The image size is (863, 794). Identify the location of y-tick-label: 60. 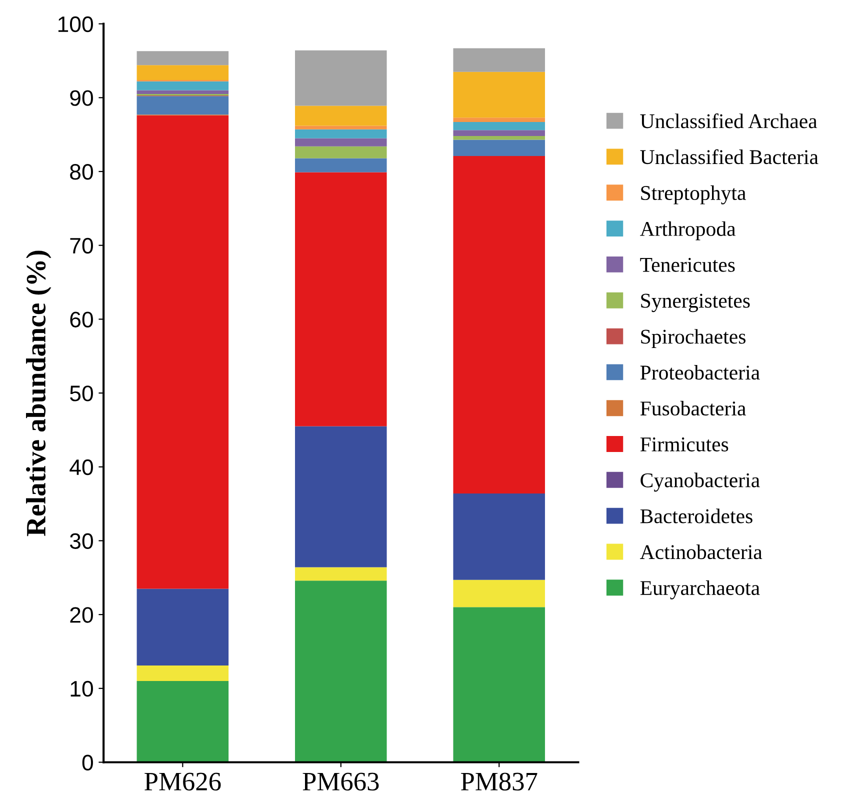
(81, 320).